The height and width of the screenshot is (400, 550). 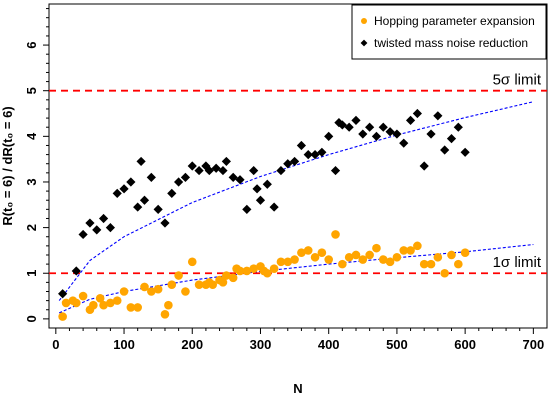 What do you see at coordinates (329, 344) in the screenshot?
I see `x-tick-label: 400` at bounding box center [329, 344].